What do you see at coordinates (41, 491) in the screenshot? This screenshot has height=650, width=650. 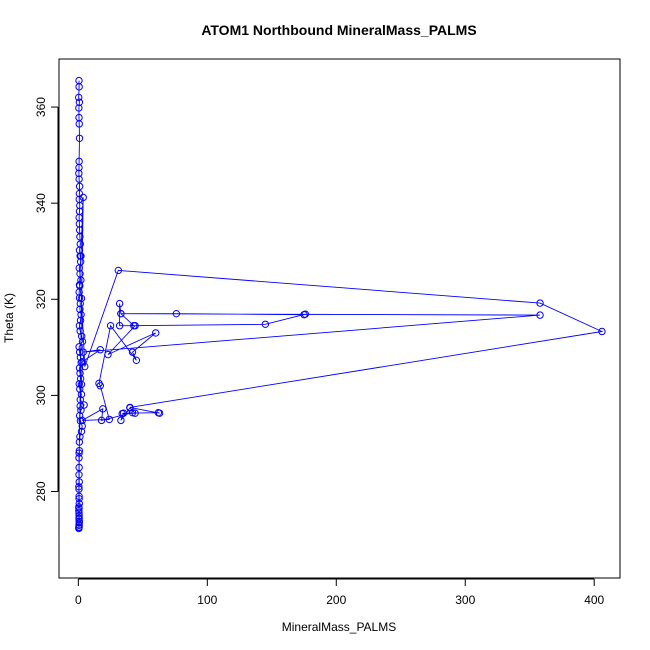 I see `y-tick-label: 280` at bounding box center [41, 491].